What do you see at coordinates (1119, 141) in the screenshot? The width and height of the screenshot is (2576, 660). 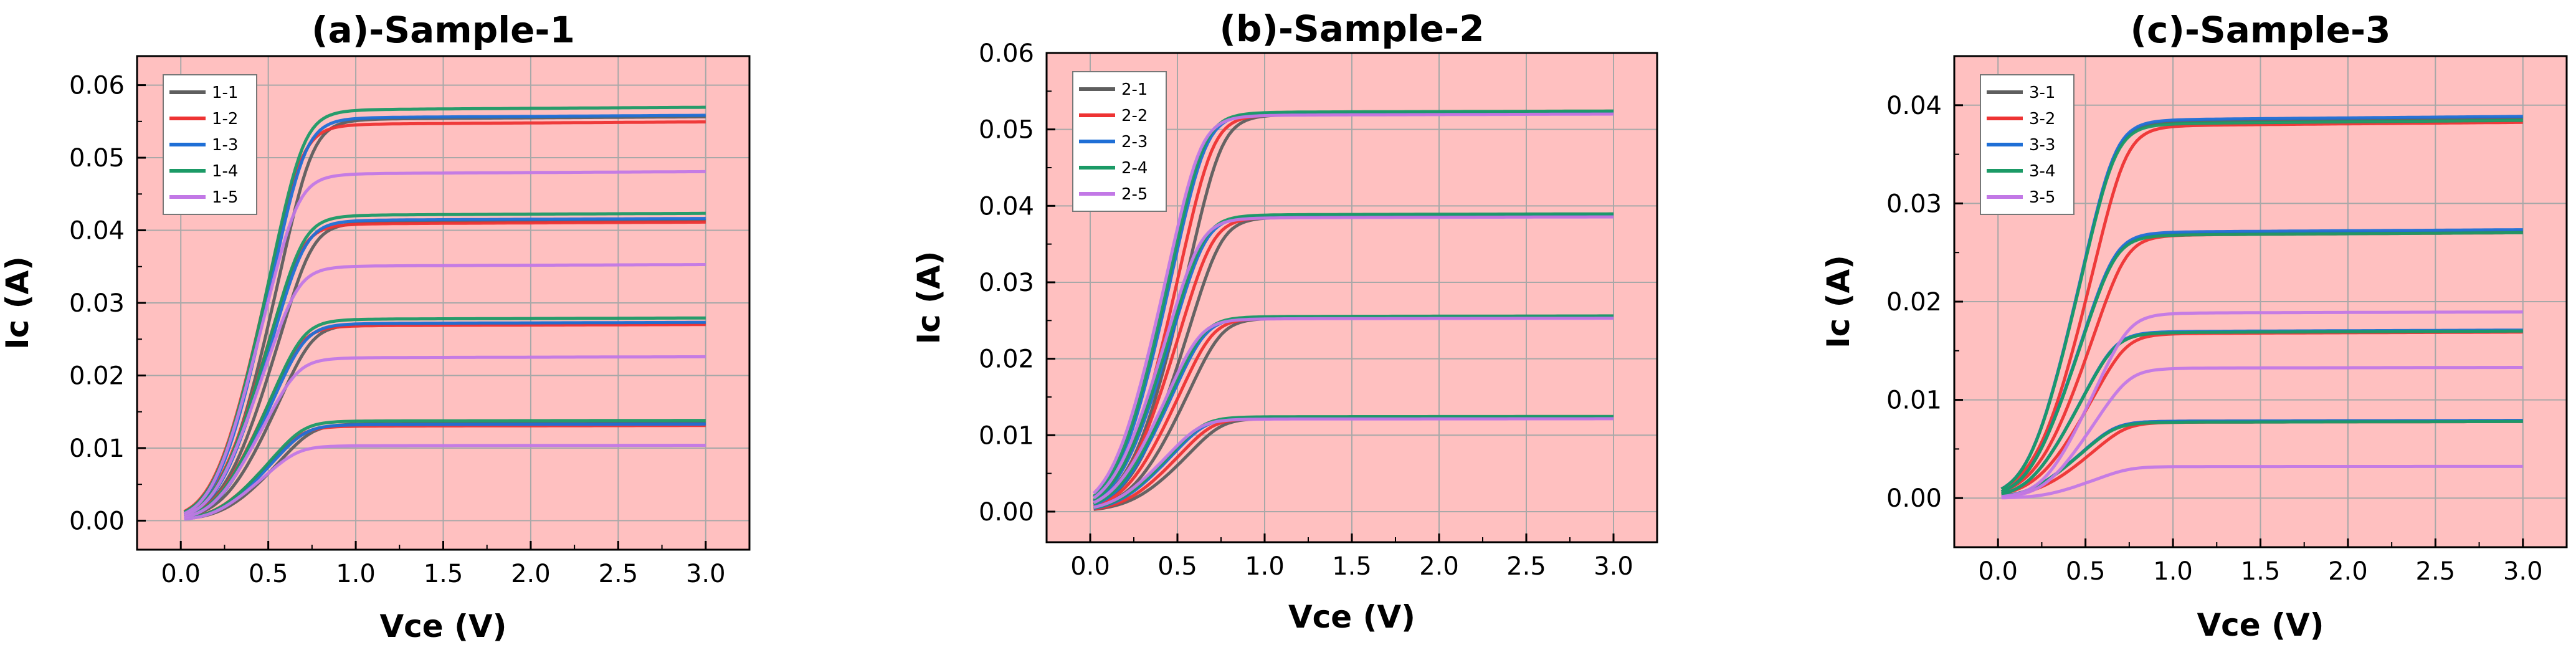 I see `legend: 2-1 2-2 2-3 2-4 2-5` at bounding box center [1119, 141].